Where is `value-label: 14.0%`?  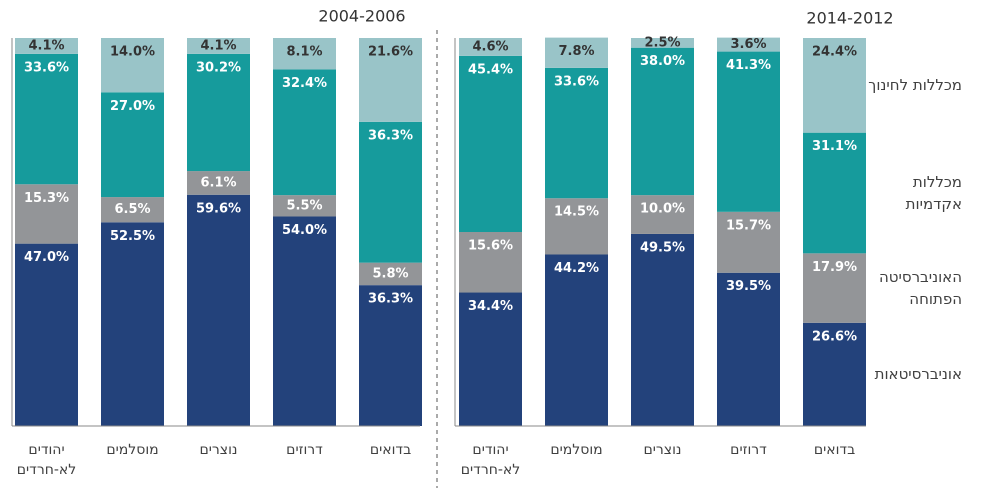
value-label: 14.0% is located at coordinates (132, 52).